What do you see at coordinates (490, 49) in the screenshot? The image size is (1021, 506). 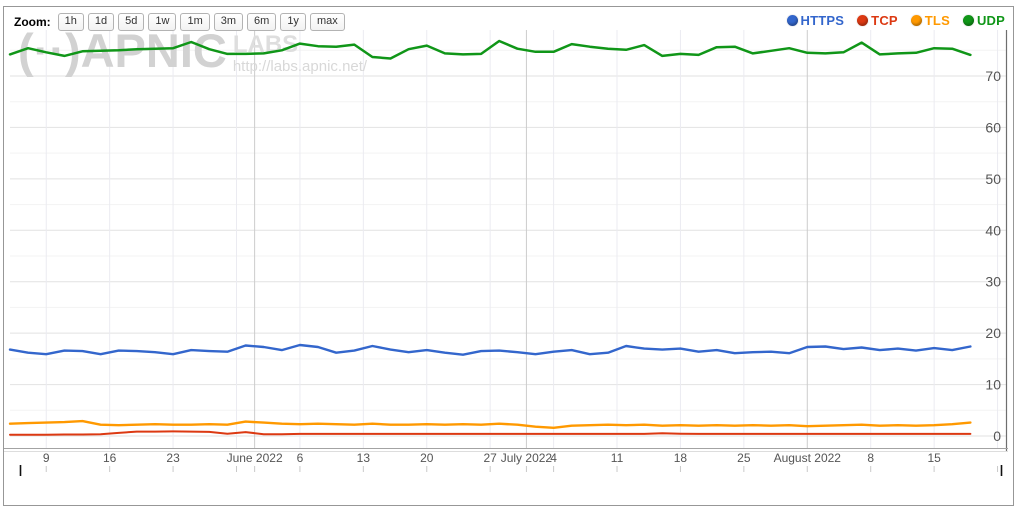 I see `series-line-udp` at bounding box center [490, 49].